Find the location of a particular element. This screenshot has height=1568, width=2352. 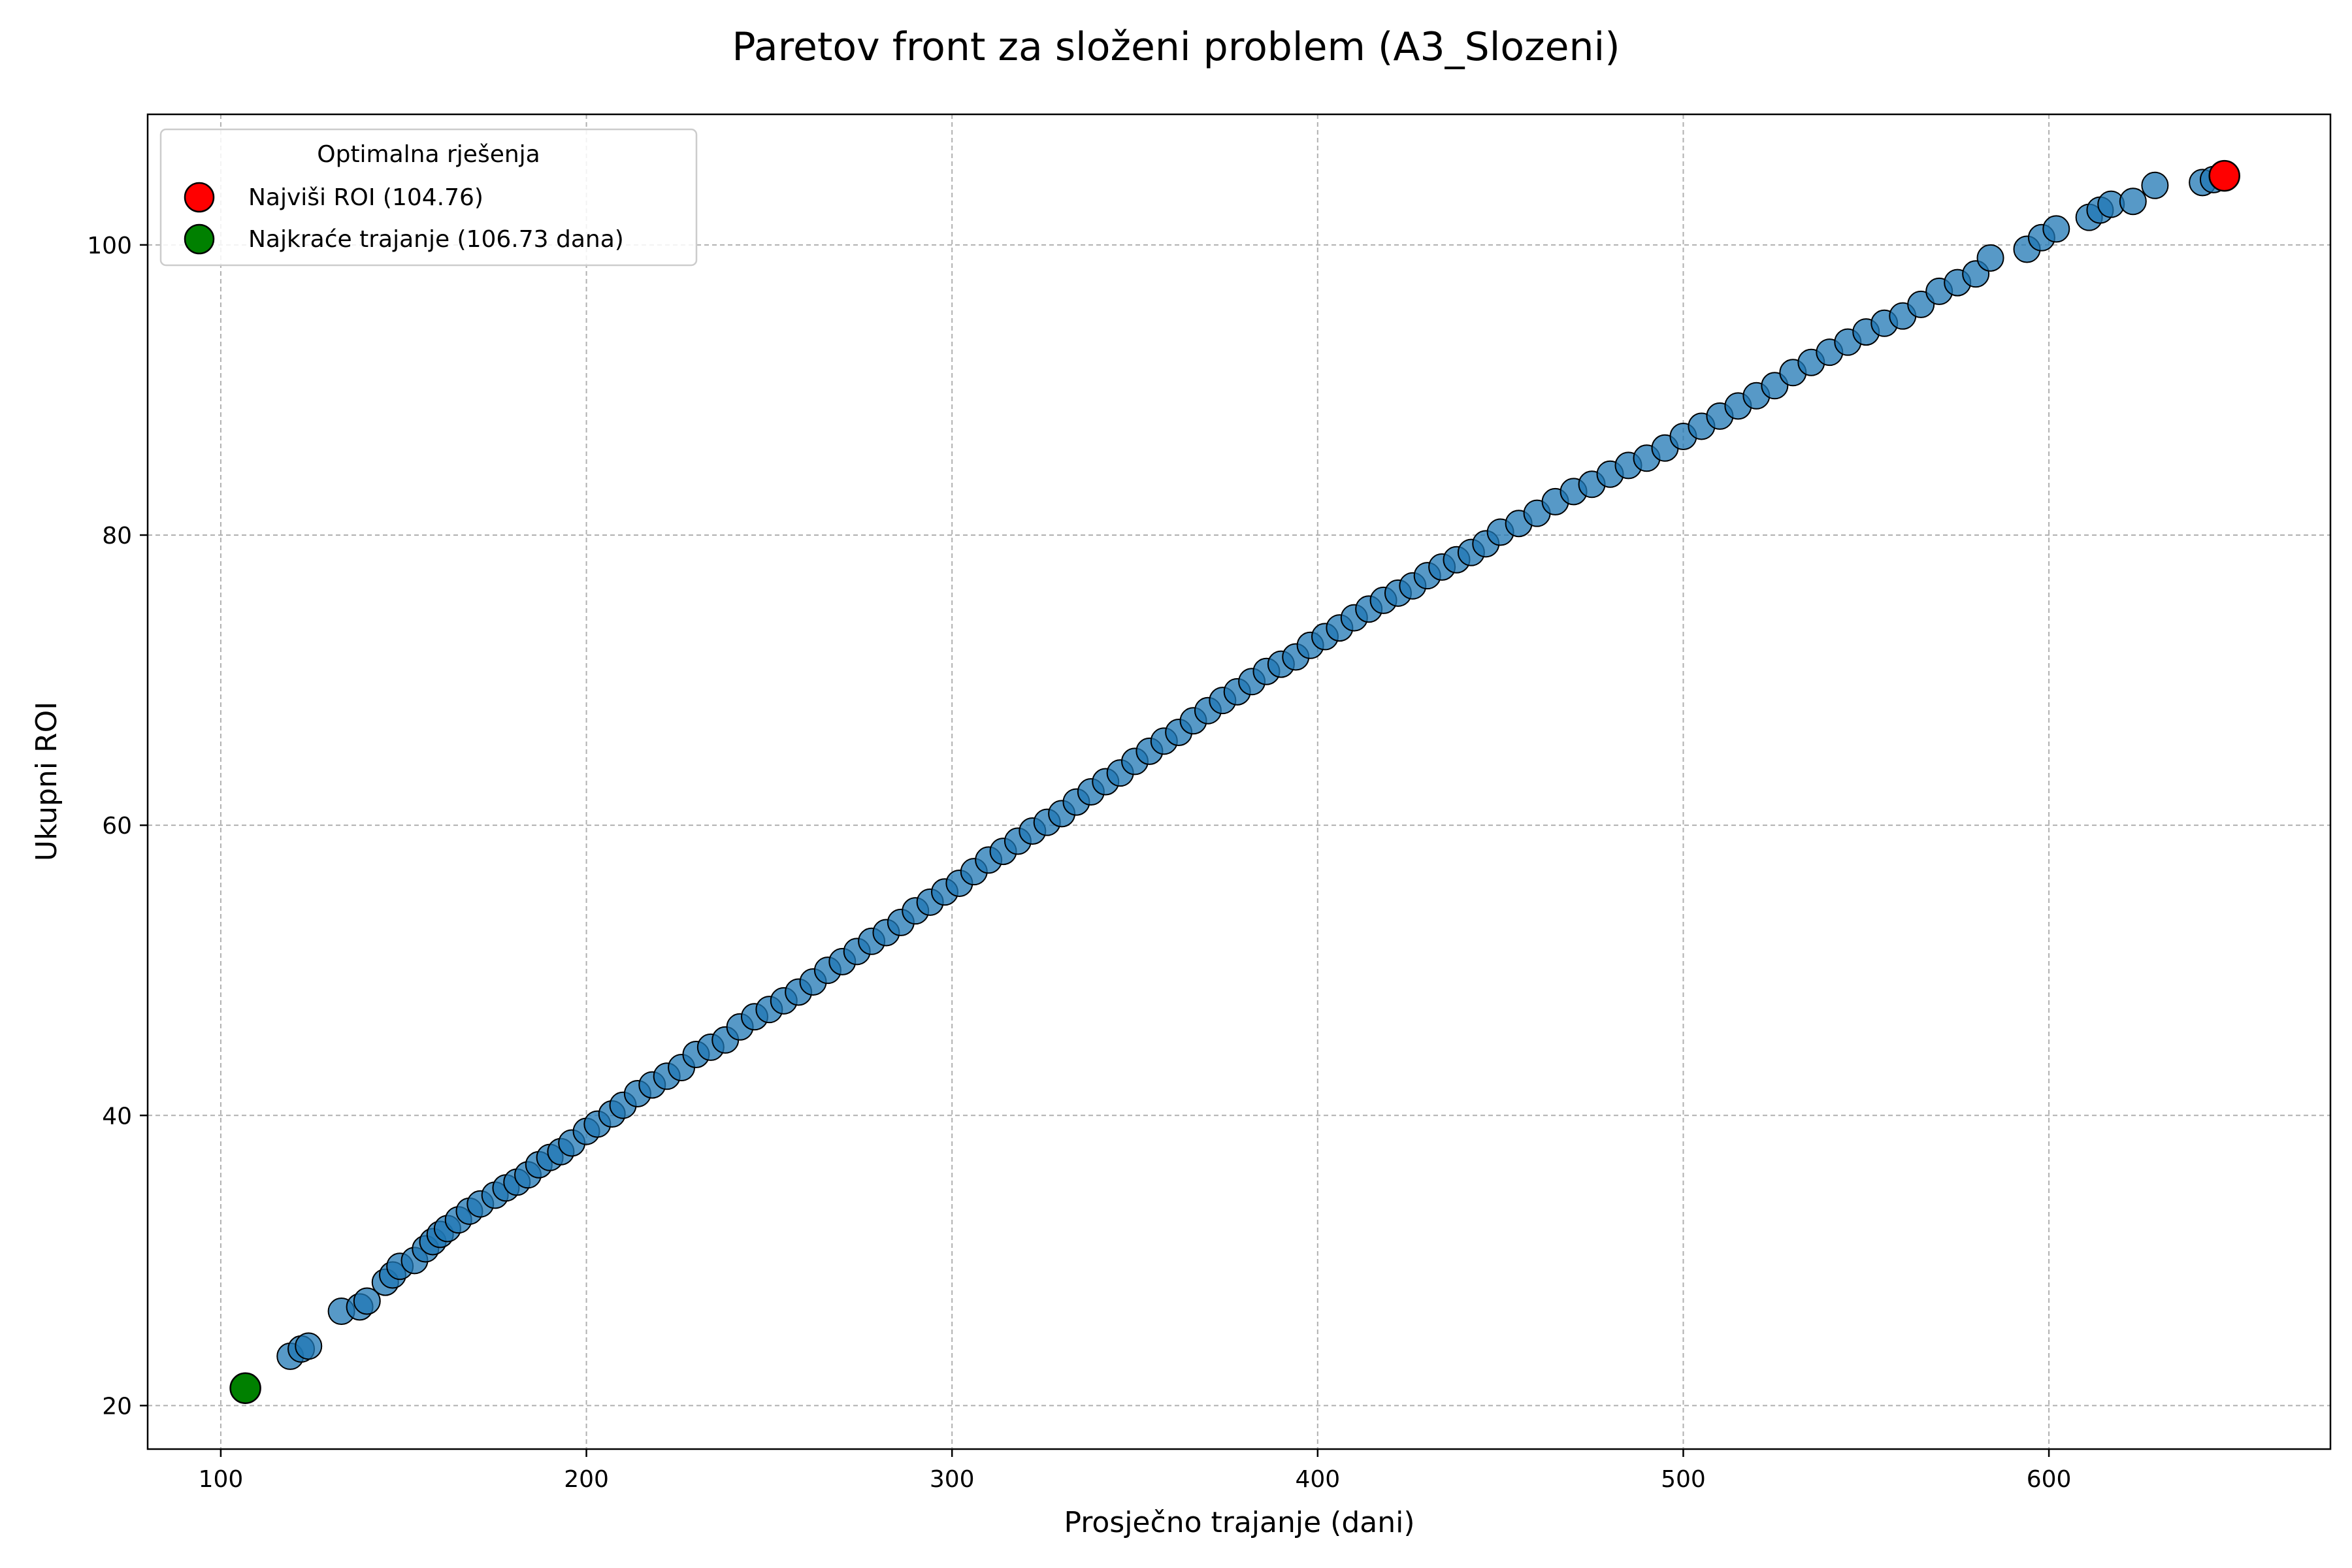

y-tick-label: 60 is located at coordinates (117, 826).